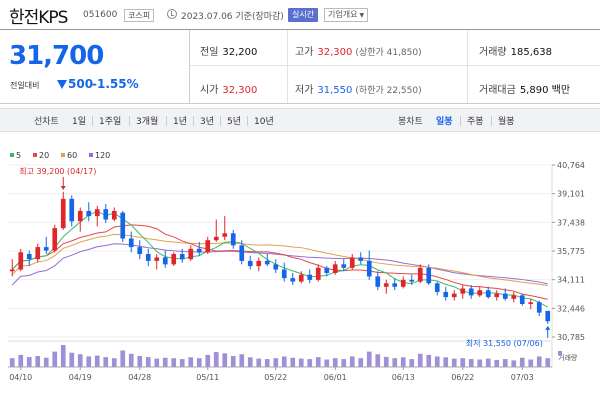  I want to click on candle-daily-button: 일봉, so click(444, 122).